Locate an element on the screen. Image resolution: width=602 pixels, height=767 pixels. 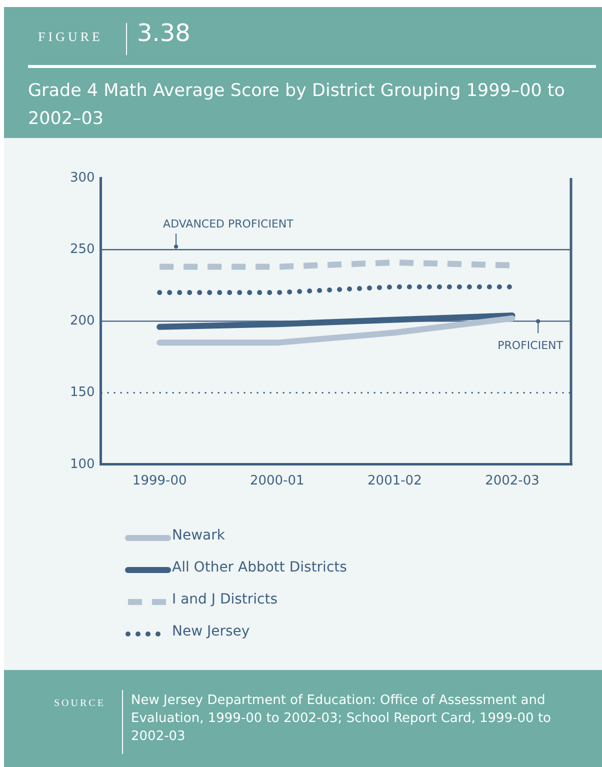
legend-label: Newark is located at coordinates (199, 536).